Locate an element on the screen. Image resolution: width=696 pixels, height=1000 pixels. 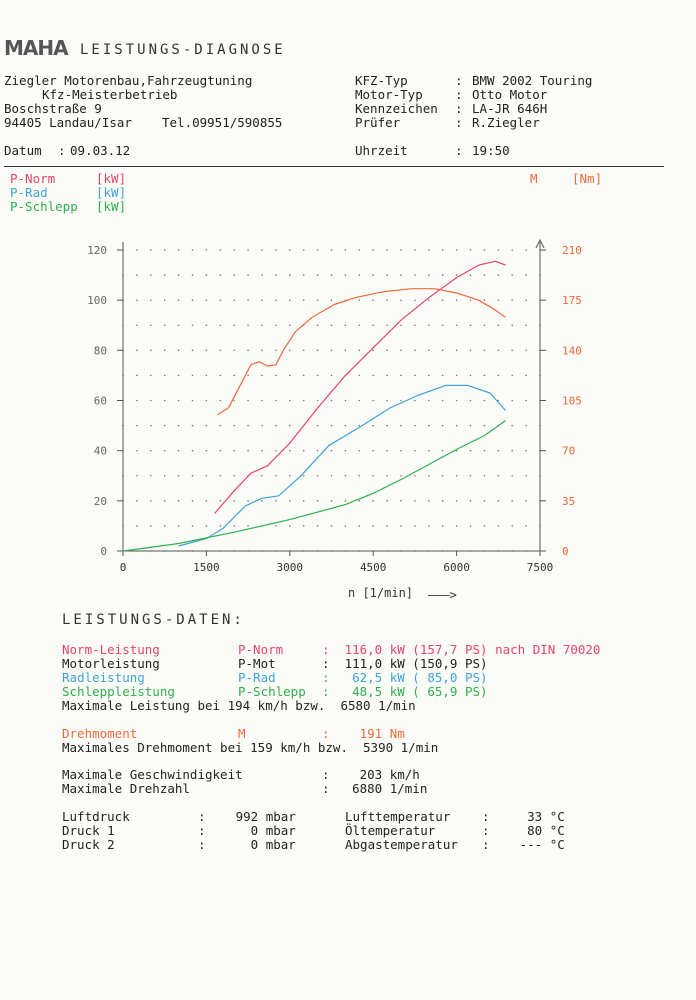
x-tick-label: 6000 is located at coordinates (456, 567).